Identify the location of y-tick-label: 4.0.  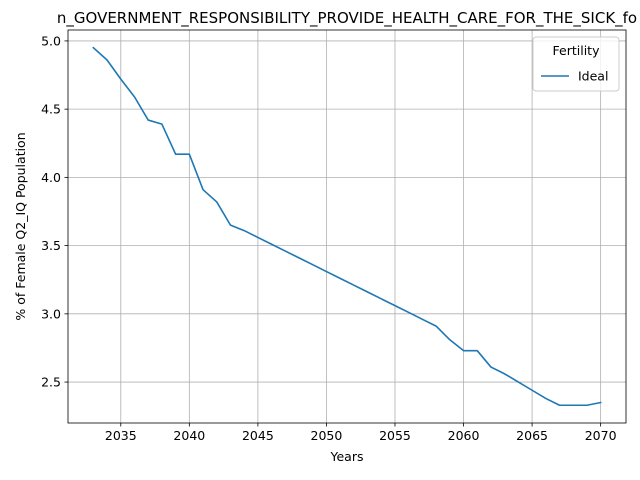
(51, 177).